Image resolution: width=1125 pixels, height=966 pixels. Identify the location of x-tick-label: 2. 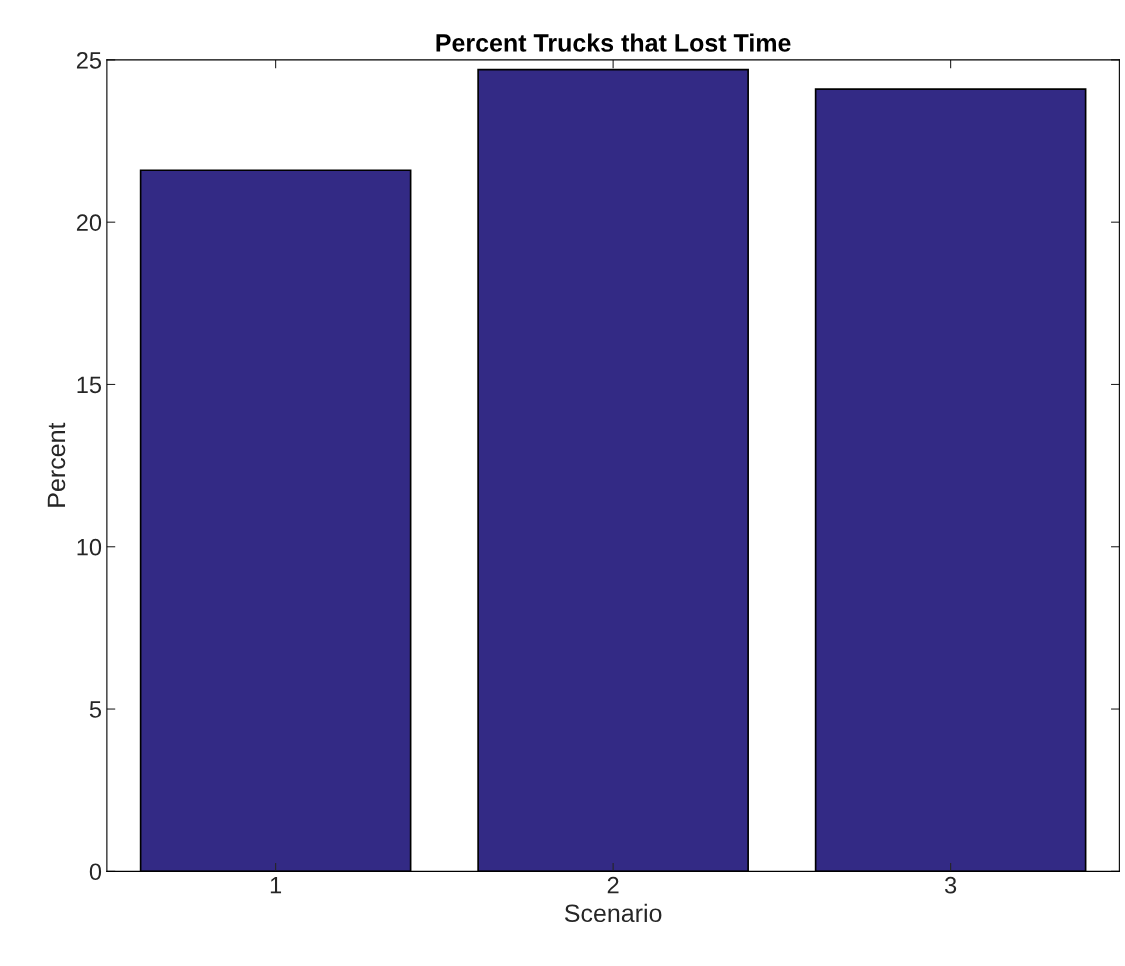
(613, 885).